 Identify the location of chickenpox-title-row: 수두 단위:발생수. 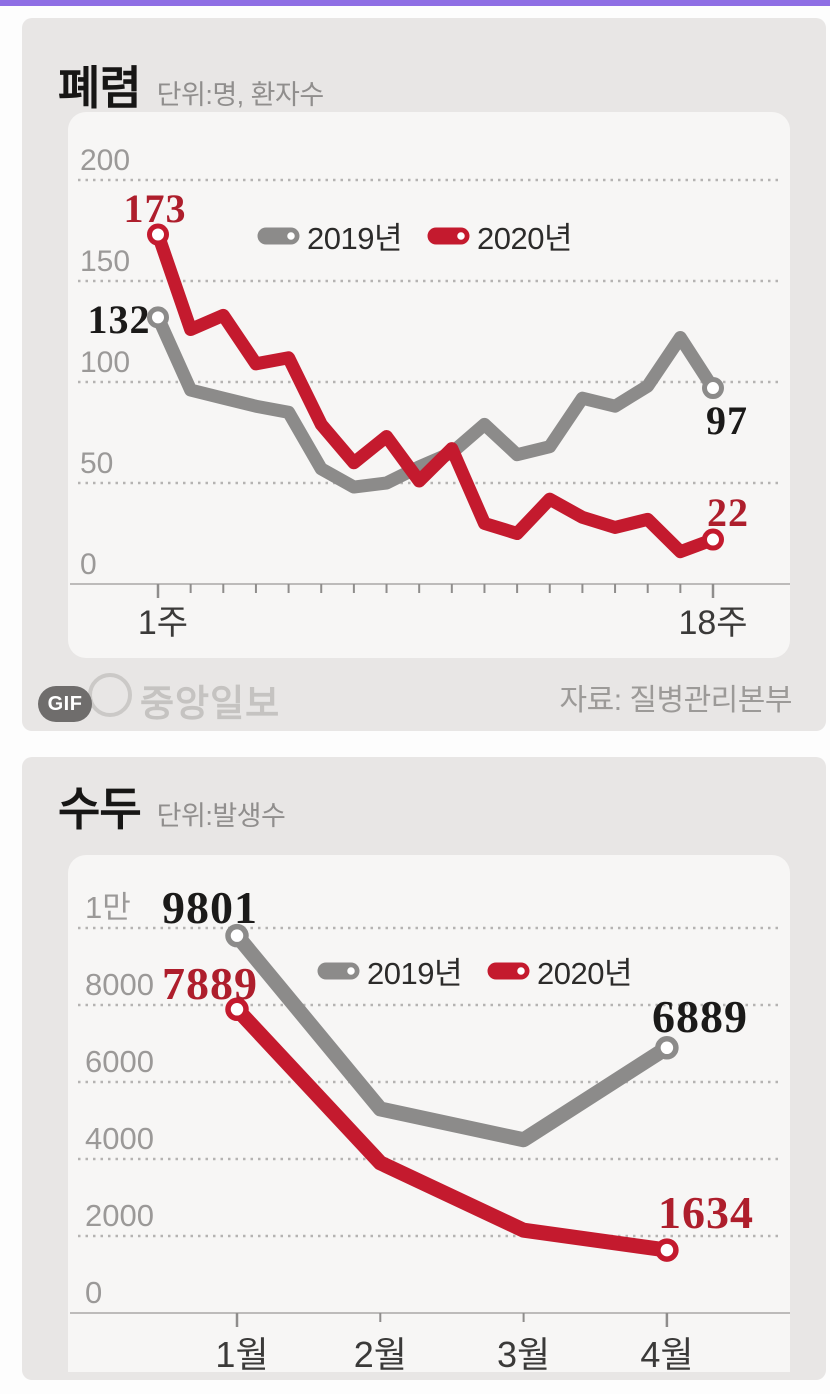
(172, 806).